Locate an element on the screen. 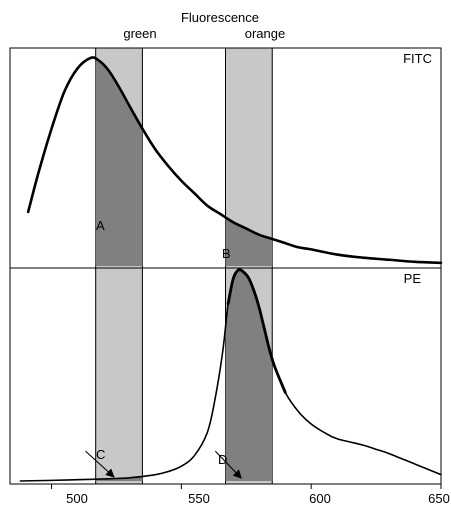 The image size is (451, 512). annotation-d: D is located at coordinates (222, 459).